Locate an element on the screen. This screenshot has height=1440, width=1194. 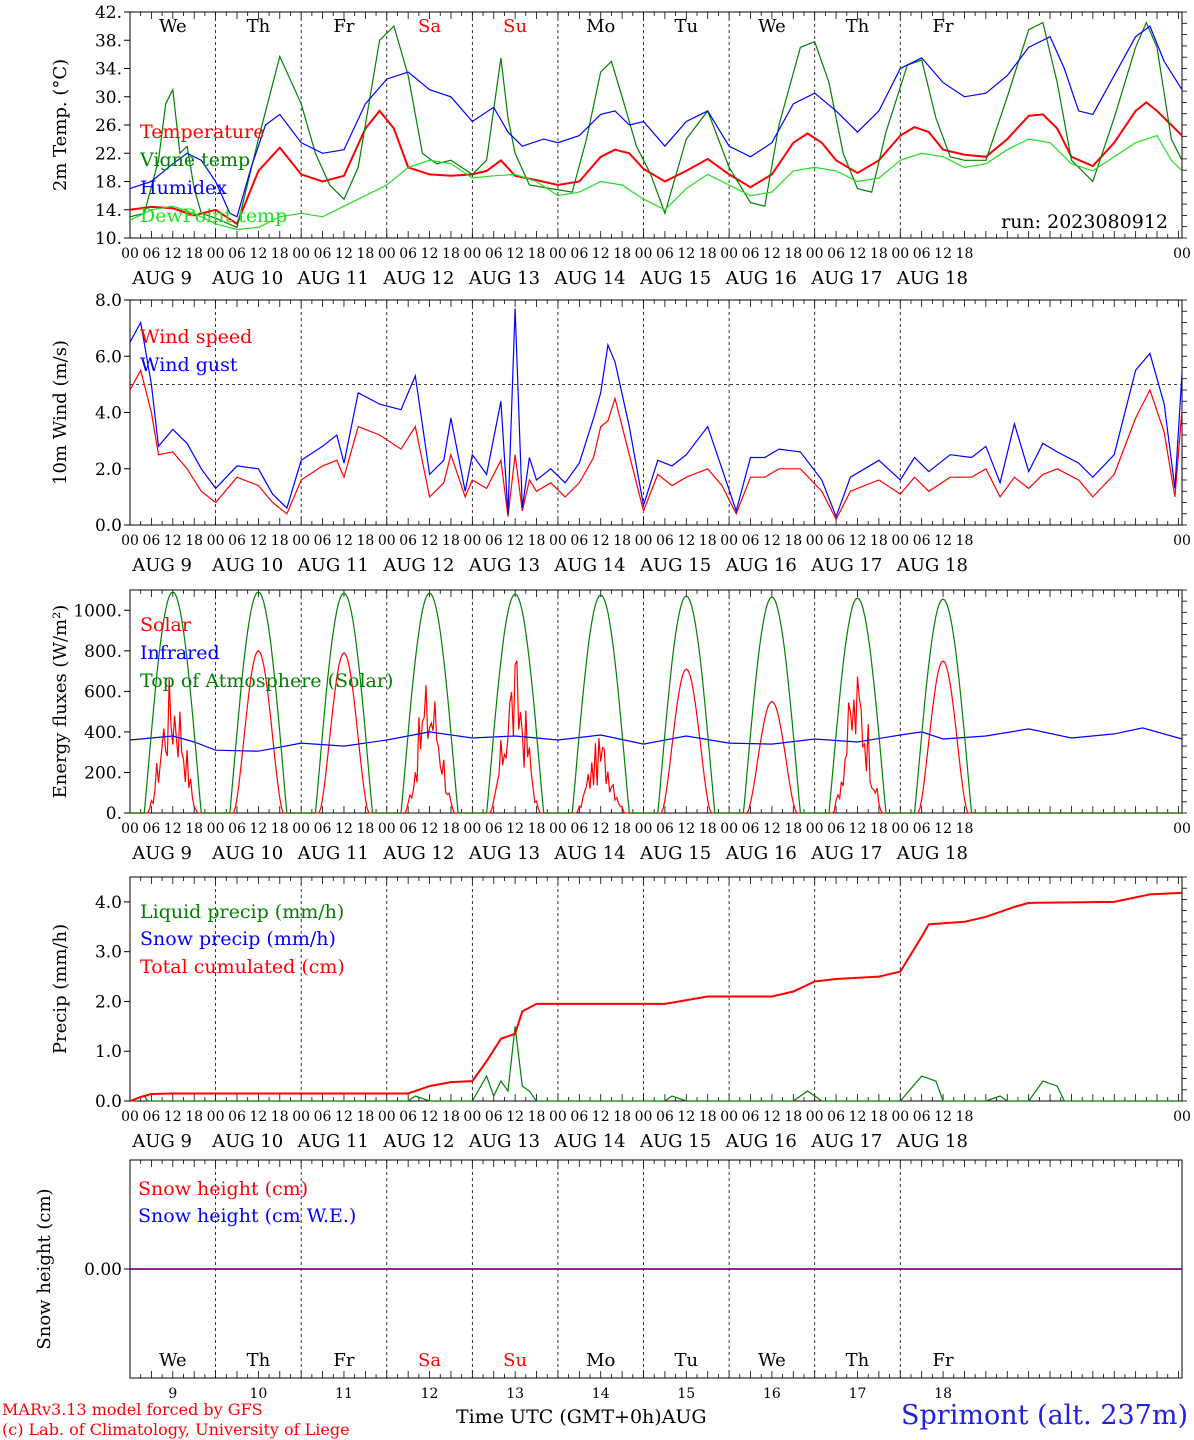
day-name: We is located at coordinates (173, 26).